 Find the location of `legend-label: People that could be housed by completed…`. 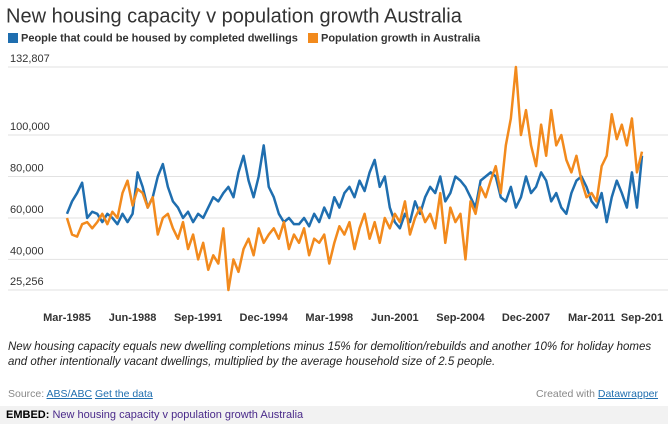

legend-label: People that could be housed by completed… is located at coordinates (159, 38).